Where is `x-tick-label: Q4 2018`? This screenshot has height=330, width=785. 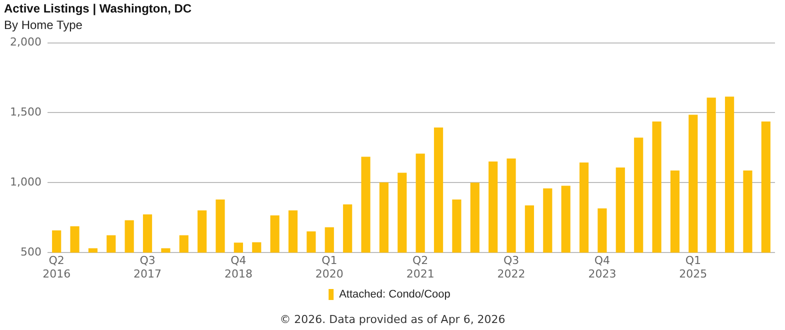 x-tick-label: Q4 2018 is located at coordinates (238, 267).